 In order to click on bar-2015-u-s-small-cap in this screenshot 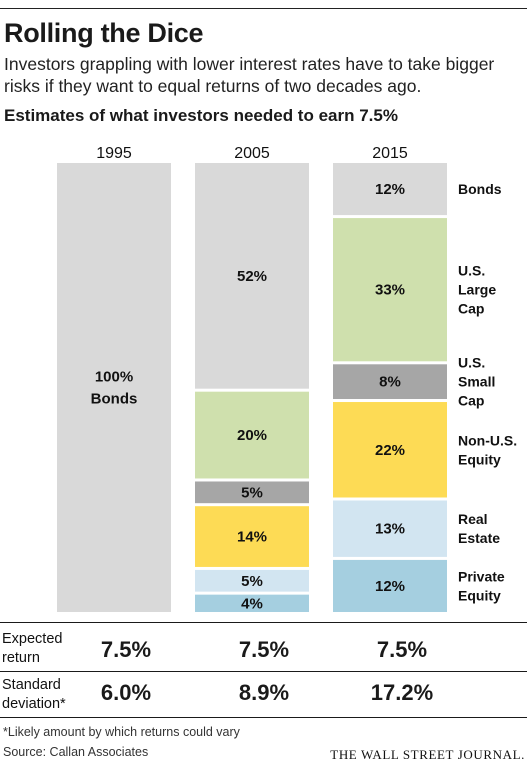, I will do `click(390, 382)`.